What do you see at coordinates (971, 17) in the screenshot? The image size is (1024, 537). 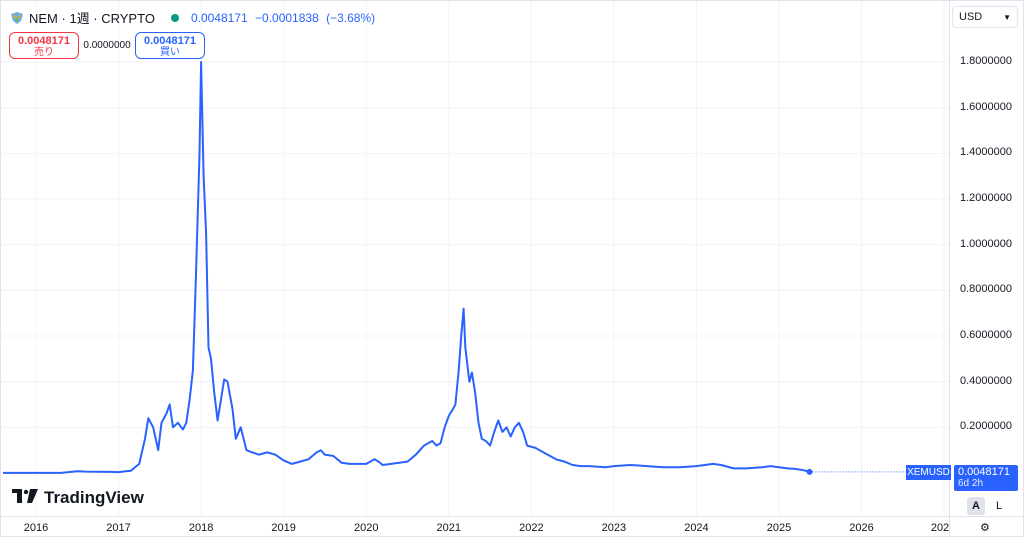 I see `currency-value: USD` at bounding box center [971, 17].